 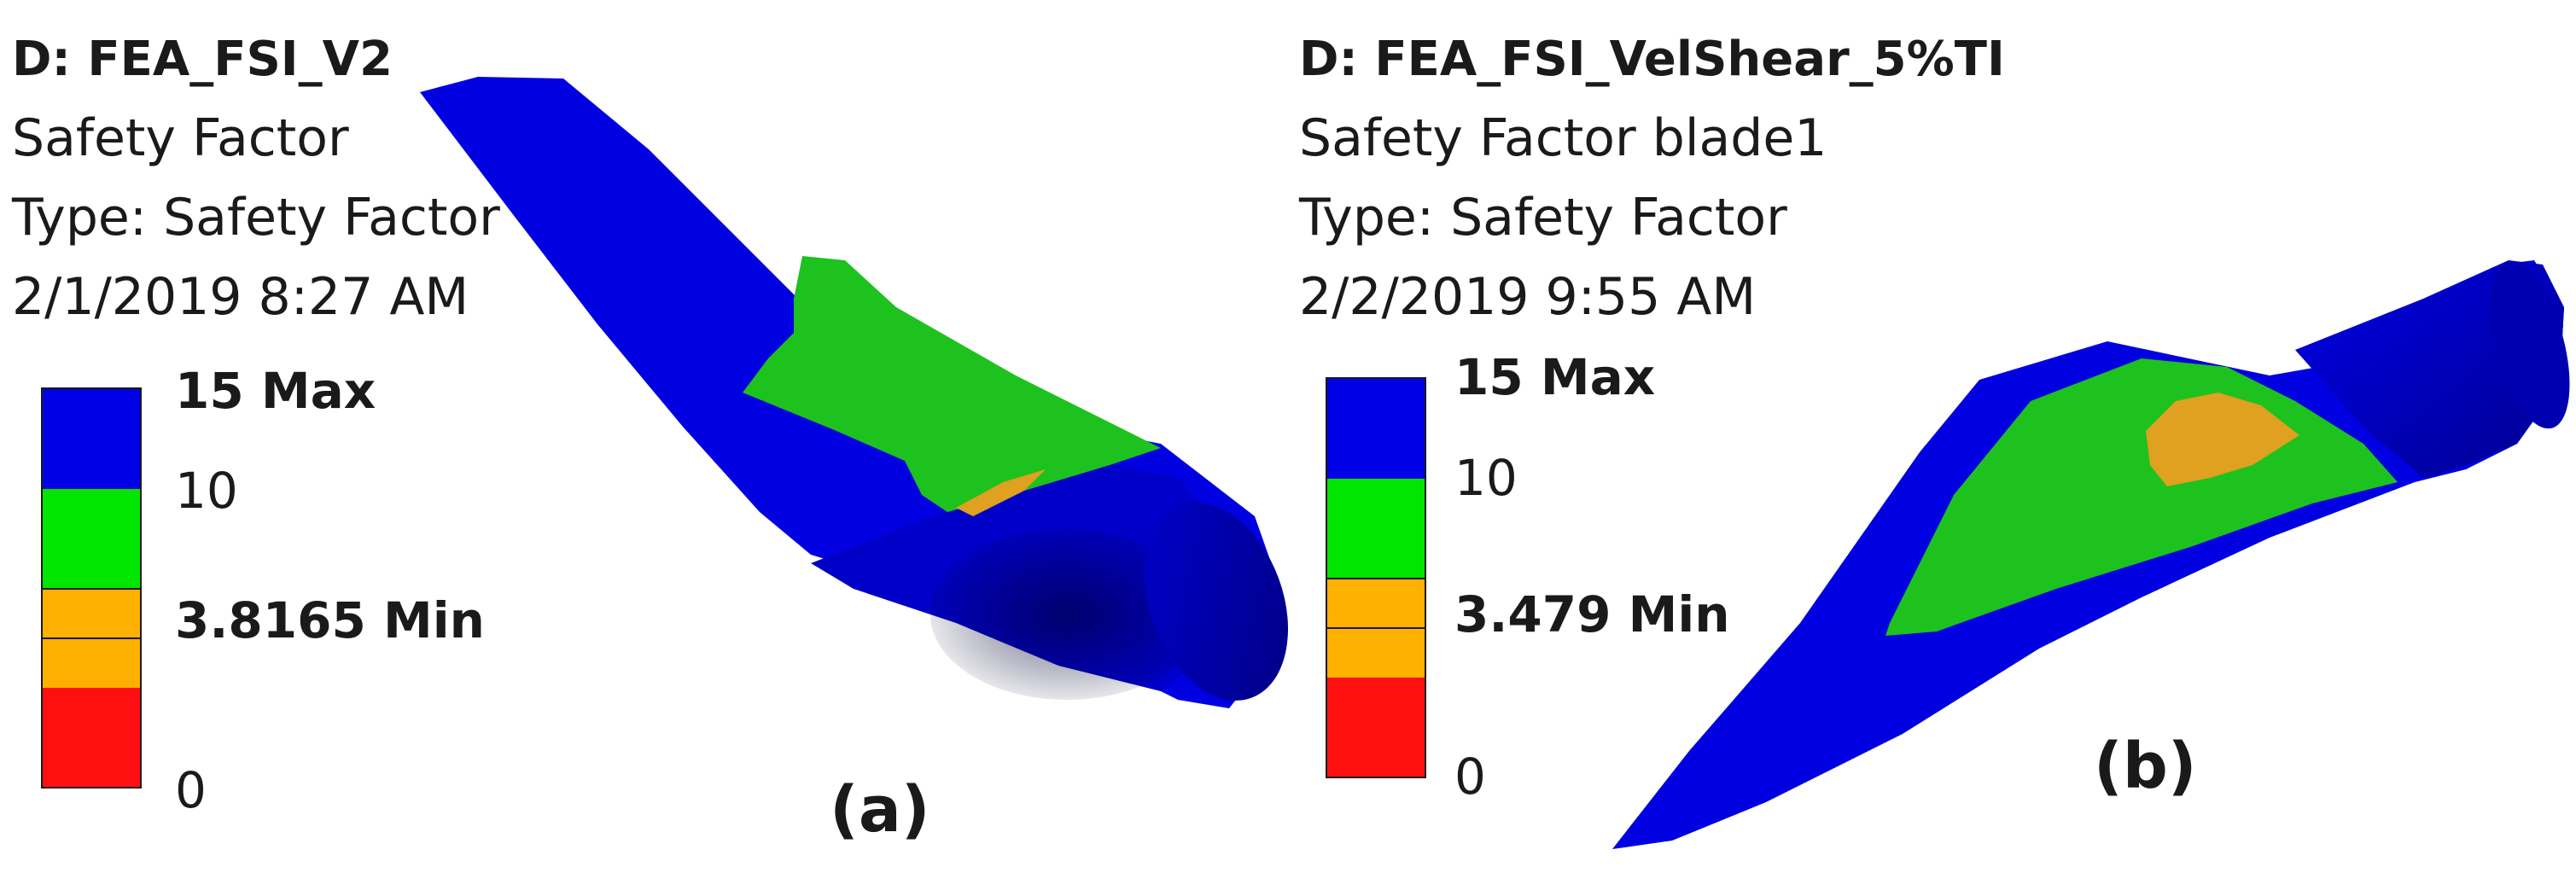 What do you see at coordinates (1563, 138) in the screenshot?
I see `result-name: Safety Factor blade1` at bounding box center [1563, 138].